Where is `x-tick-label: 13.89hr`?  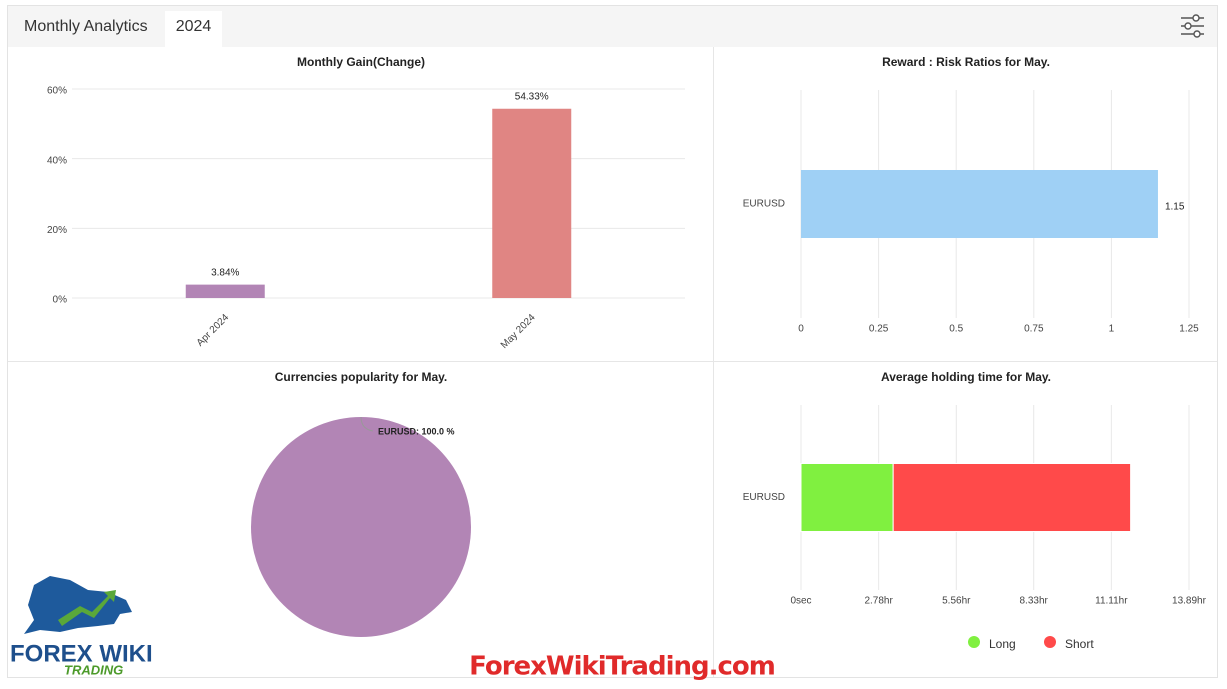
x-tick-label: 13.89hr is located at coordinates (1189, 601).